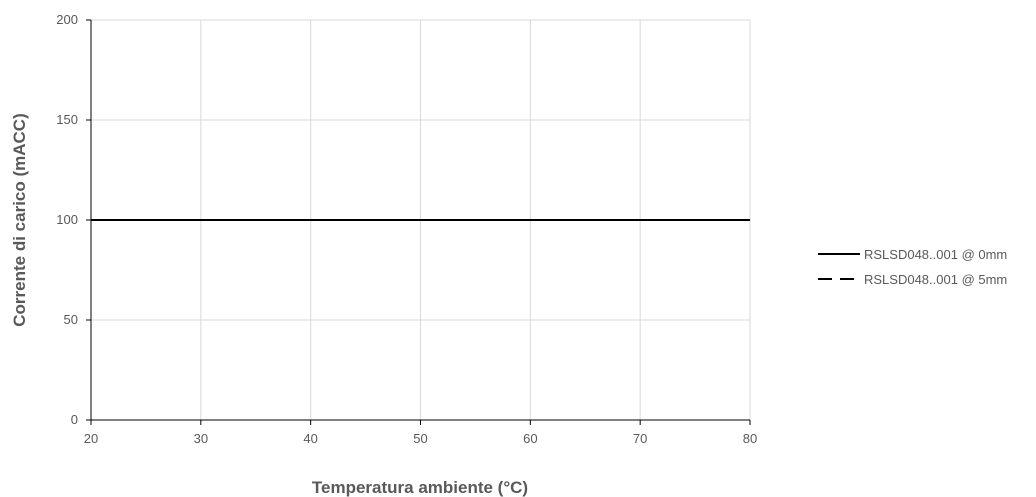 Image resolution: width=1036 pixels, height=497 pixels. I want to click on x-tick-label: 60, so click(530, 438).